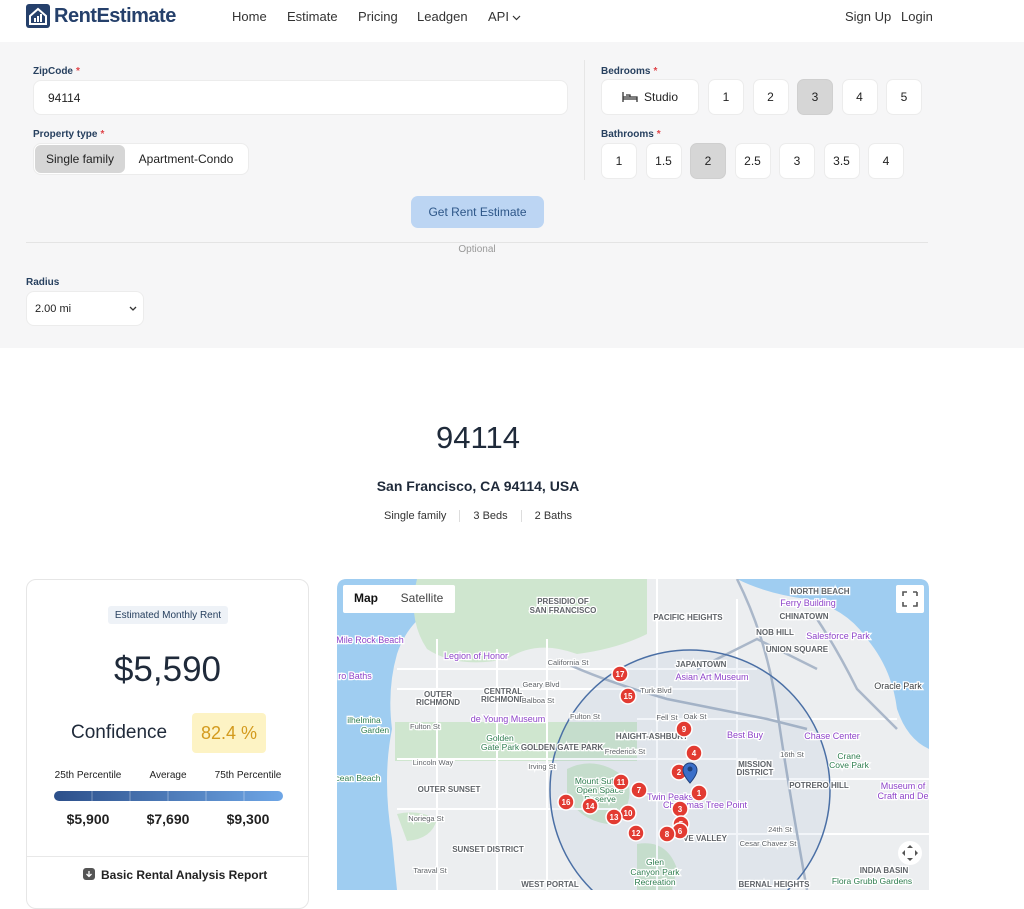 This screenshot has height=909, width=1024. I want to click on recenter-button, so click(910, 853).